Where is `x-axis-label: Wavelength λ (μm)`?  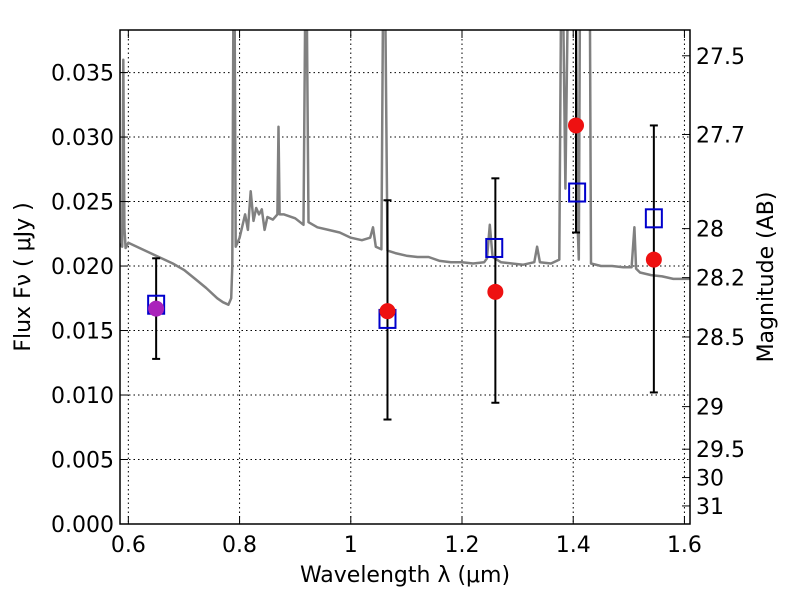 x-axis-label: Wavelength λ (μm) is located at coordinates (405, 575).